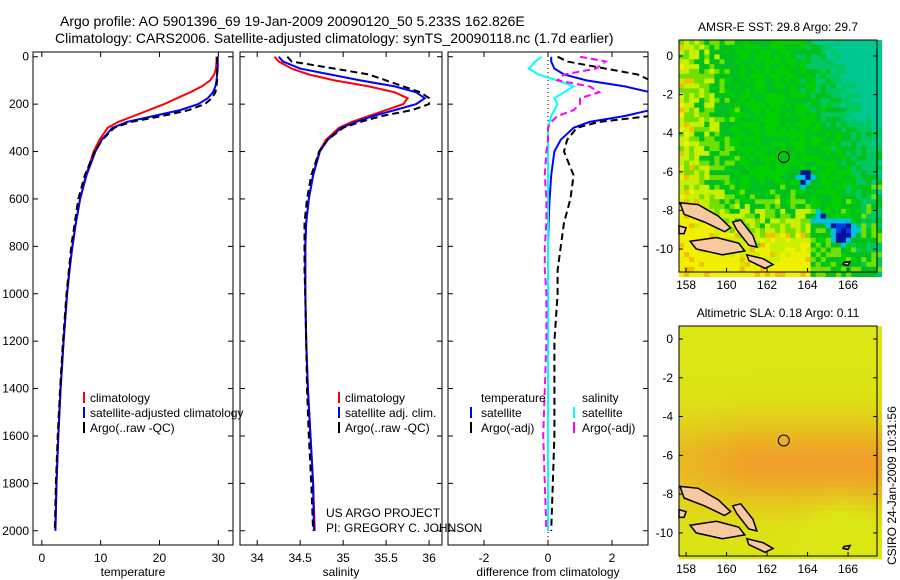 This screenshot has height=580, width=900. I want to click on lon-tick-label: 166, so click(848, 285).